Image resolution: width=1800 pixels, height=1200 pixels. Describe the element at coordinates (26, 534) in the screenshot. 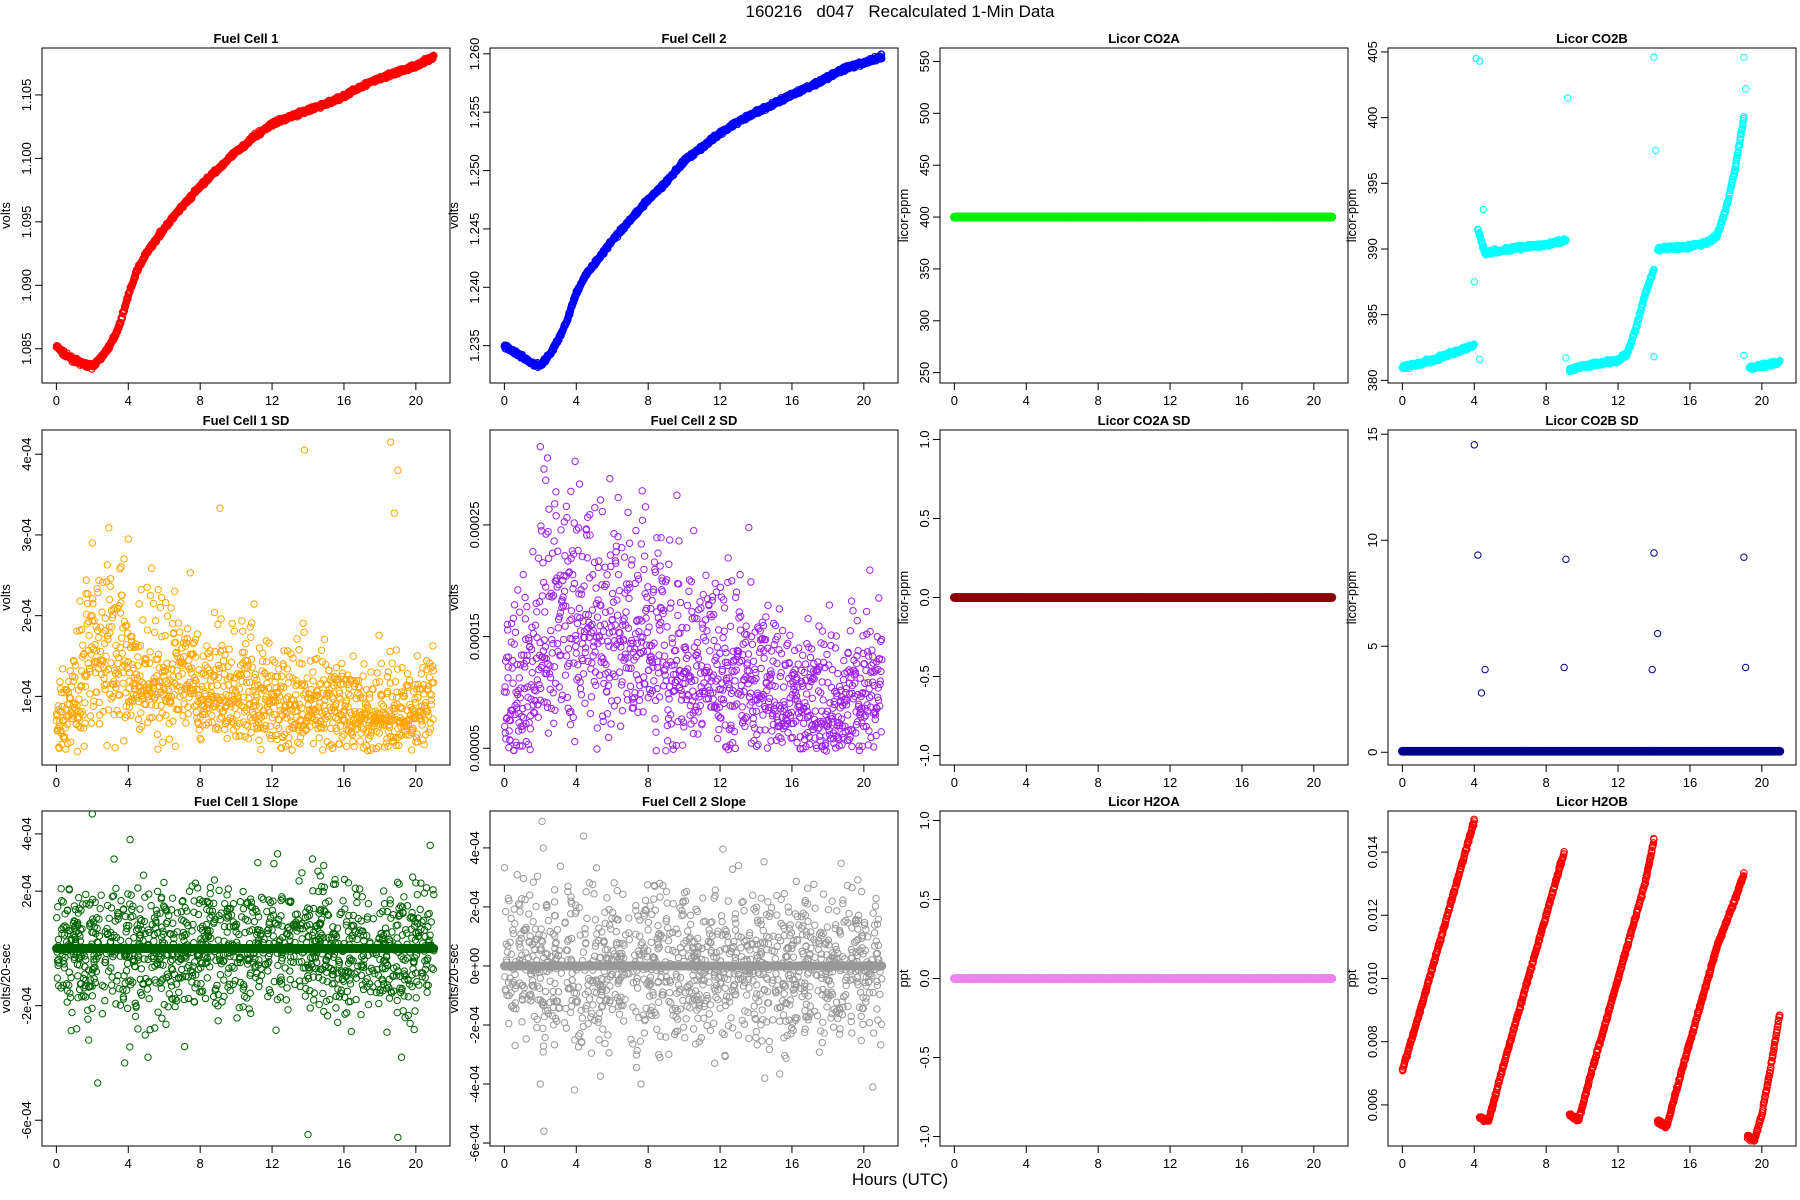

I see `y-tick-label: 3e-04` at that location.